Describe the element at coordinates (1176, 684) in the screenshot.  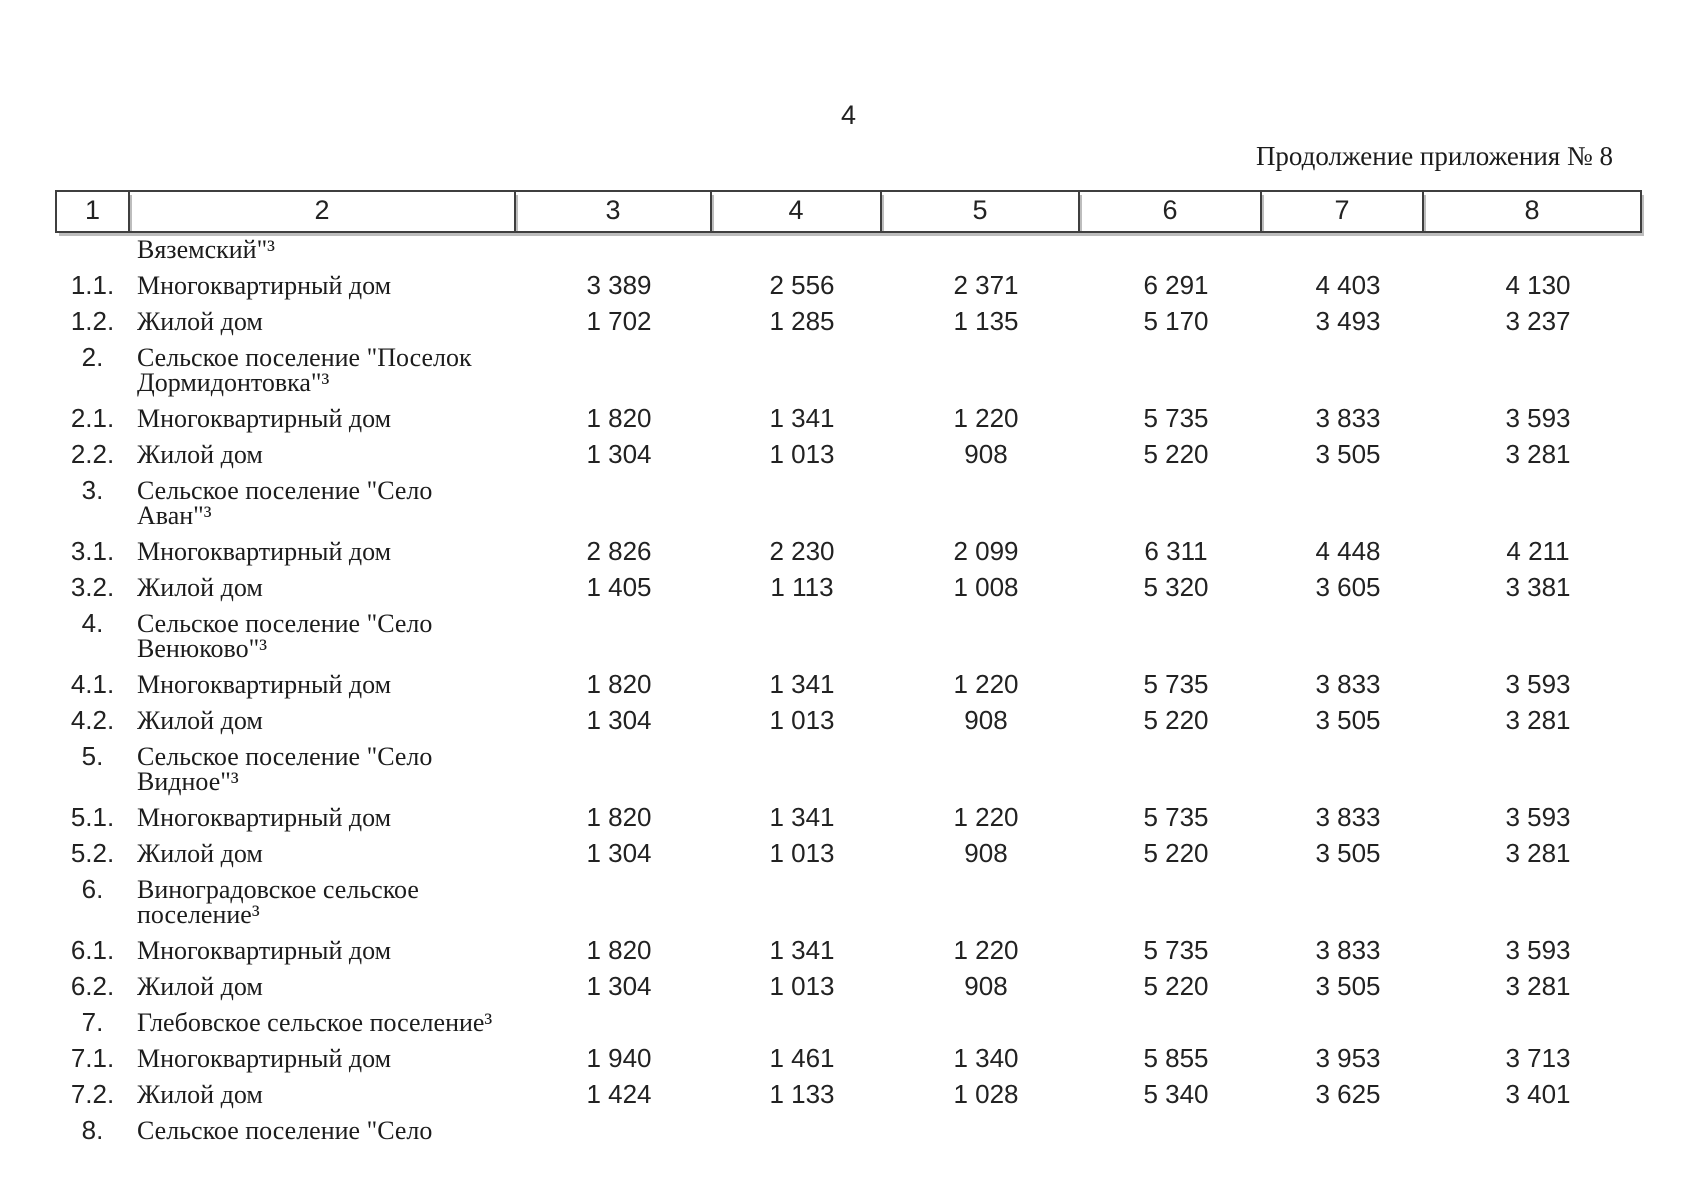
I see `row-value: 5 735` at that location.